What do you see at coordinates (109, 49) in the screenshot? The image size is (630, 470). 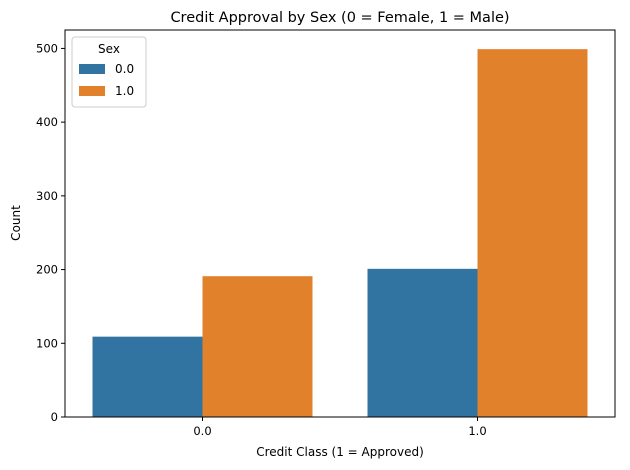 I see `legend-title: Sex` at bounding box center [109, 49].